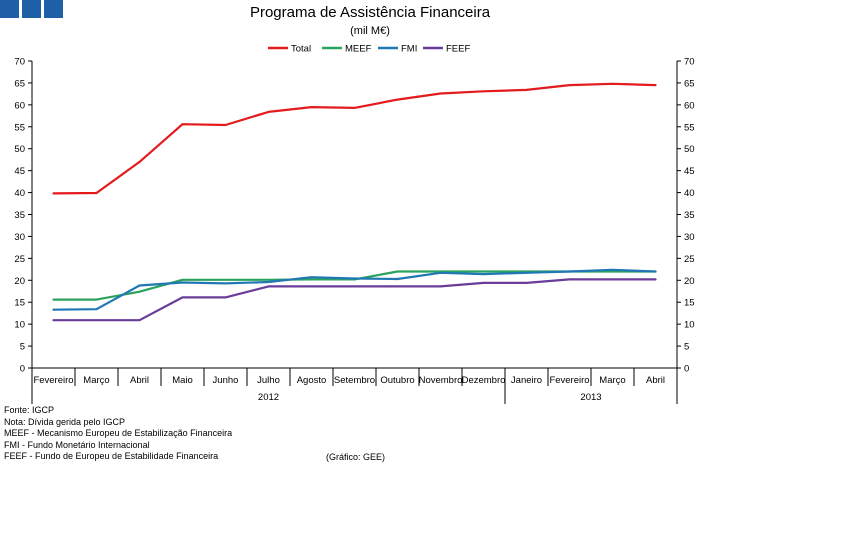  What do you see at coordinates (689, 127) in the screenshot?
I see `y-tick-label-right: 55` at bounding box center [689, 127].